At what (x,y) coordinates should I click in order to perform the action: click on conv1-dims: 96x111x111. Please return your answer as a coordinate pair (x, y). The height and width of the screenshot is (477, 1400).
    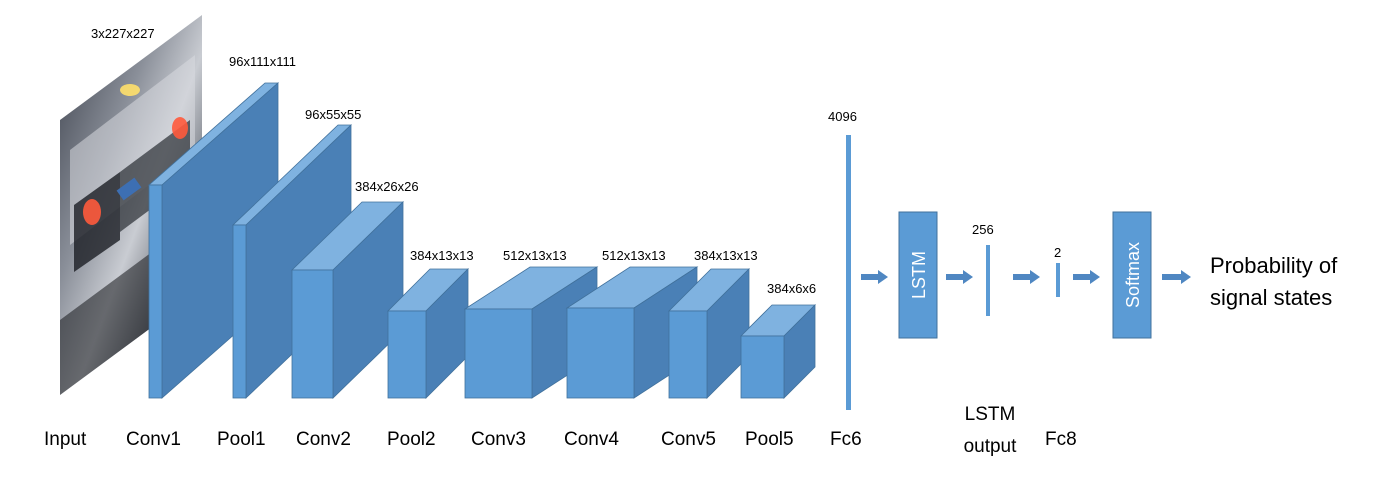
    Looking at the image, I should click on (262, 61).